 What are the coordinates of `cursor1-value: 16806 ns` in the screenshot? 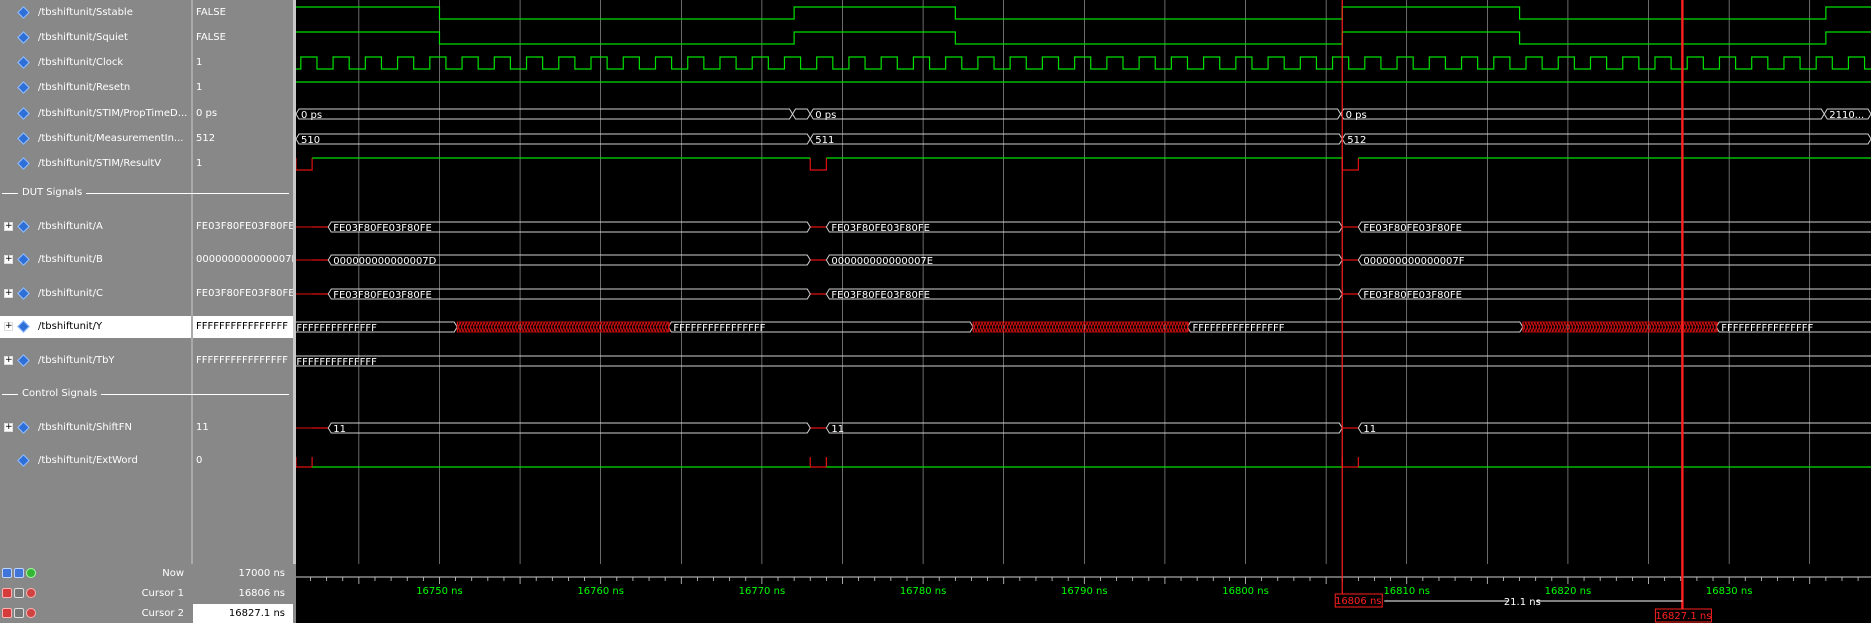 It's located at (261, 593).